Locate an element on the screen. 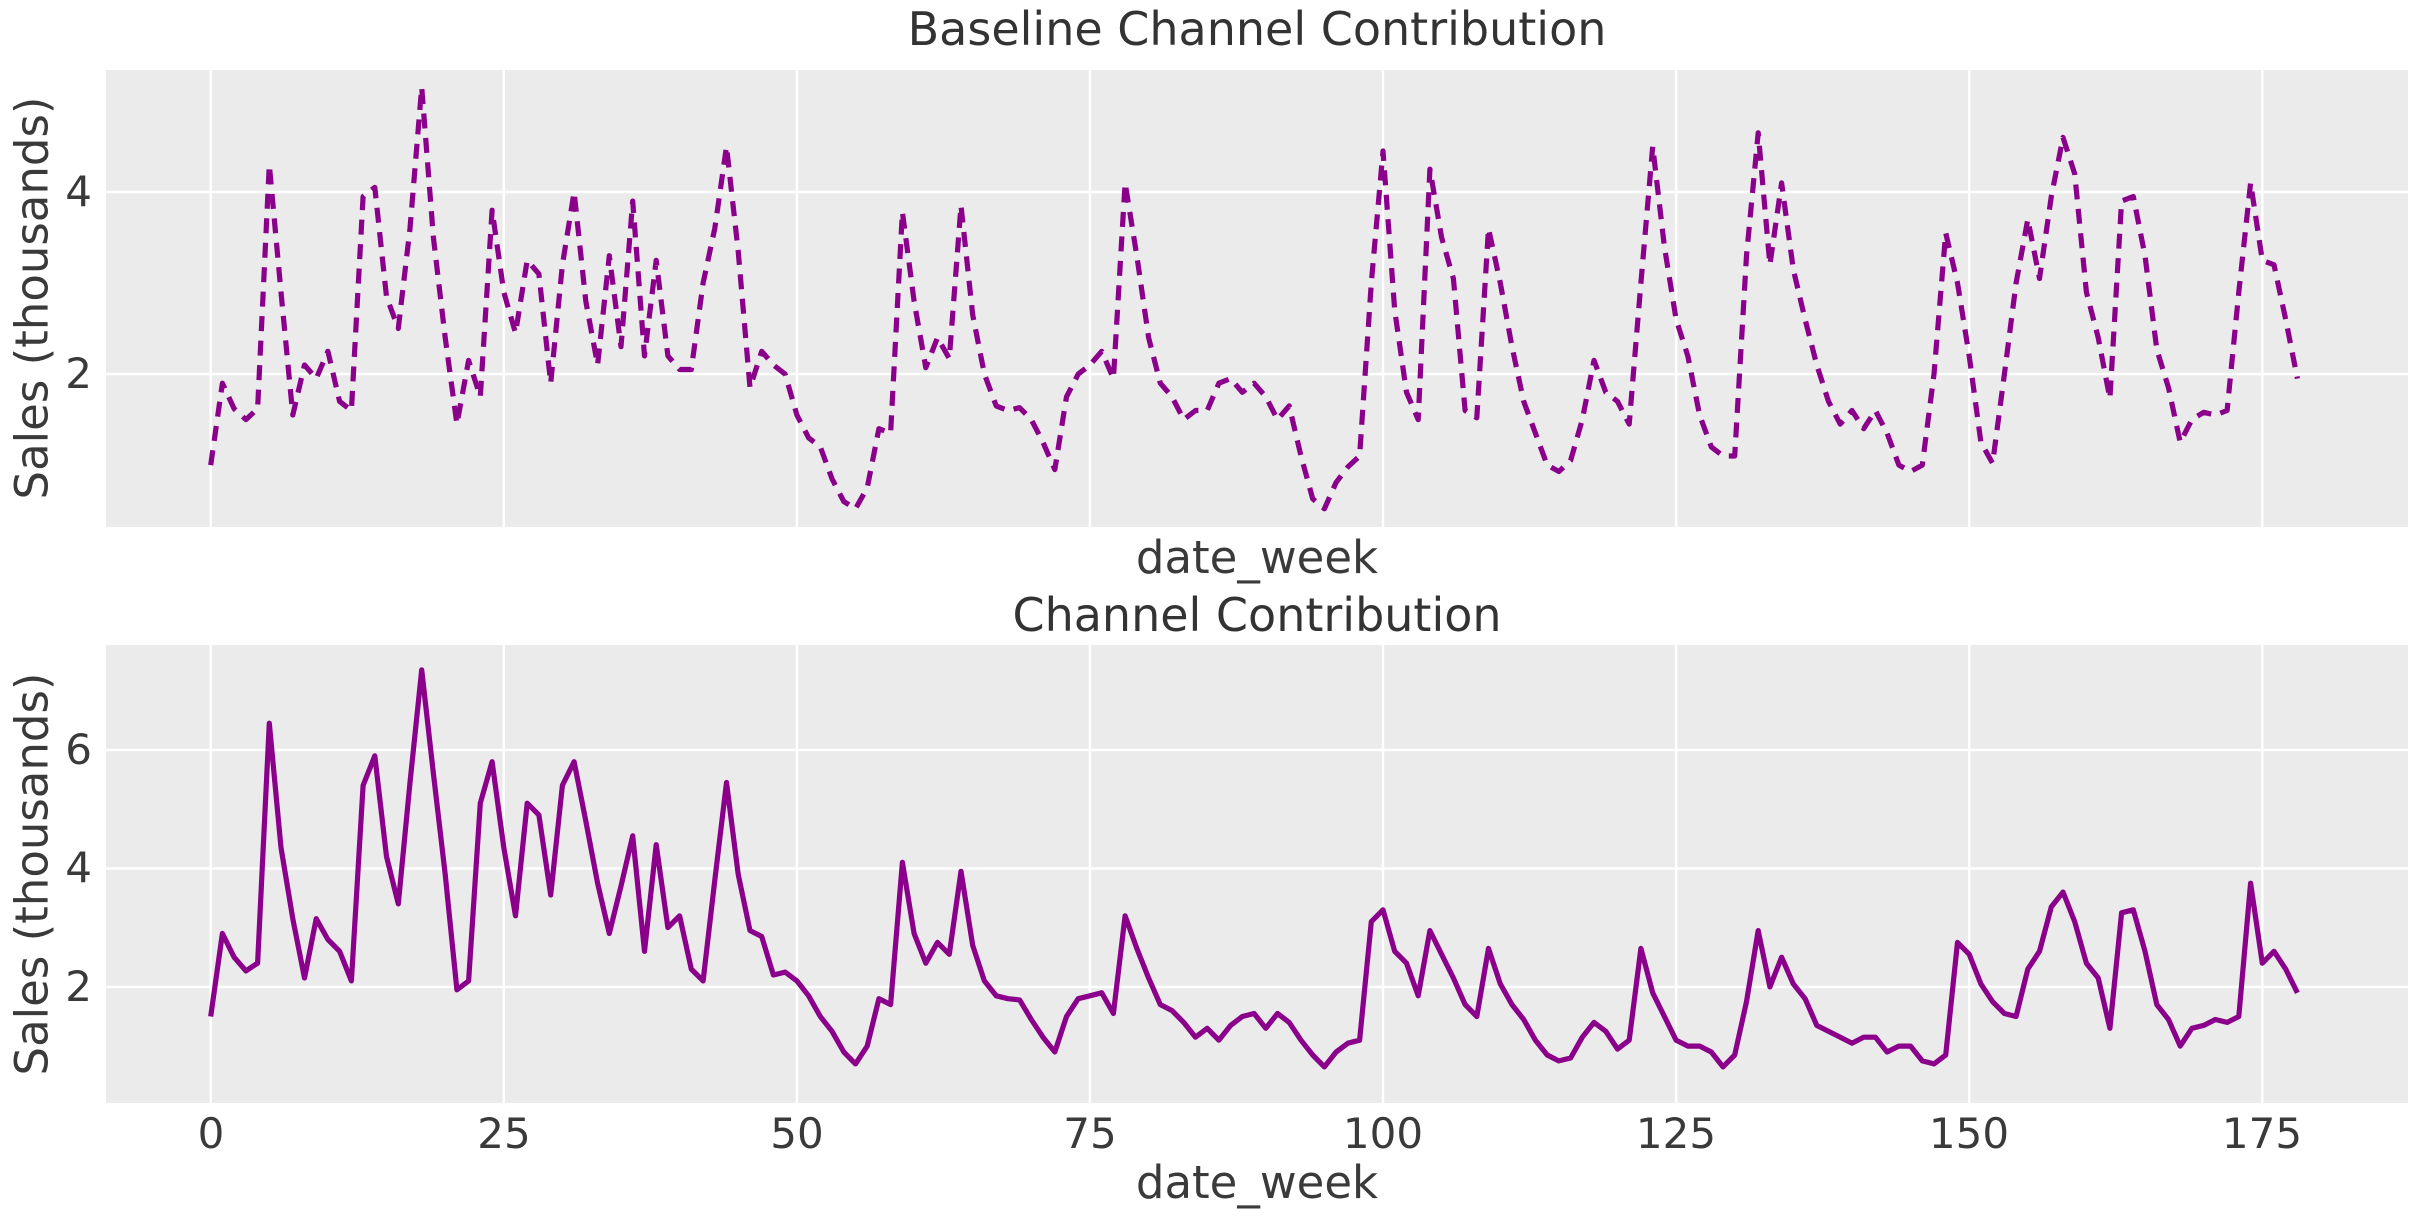 The width and height of the screenshot is (2423, 1223). x-tick-label: 0 is located at coordinates (211, 1133).